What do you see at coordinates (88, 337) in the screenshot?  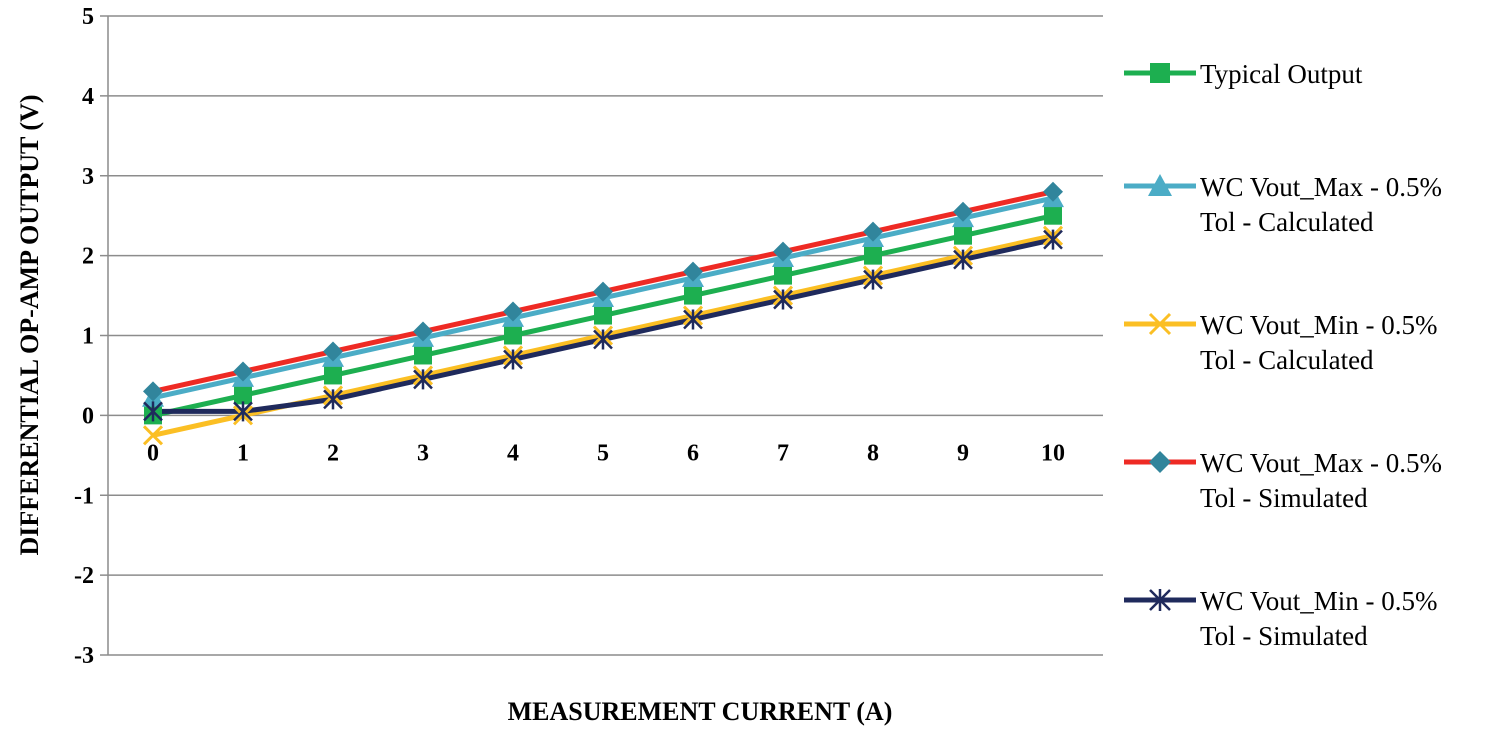 I see `y-tick-label: 1` at bounding box center [88, 337].